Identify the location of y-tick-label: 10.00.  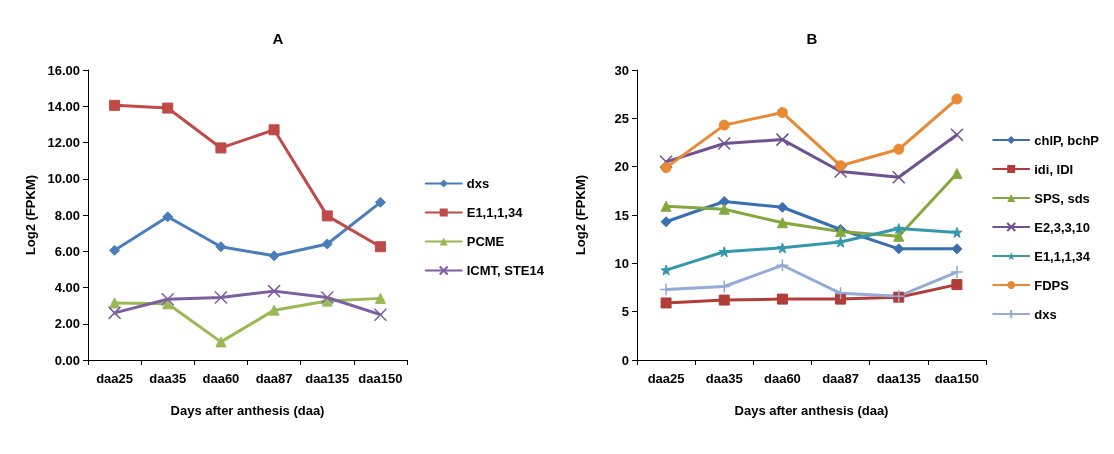
(63, 179).